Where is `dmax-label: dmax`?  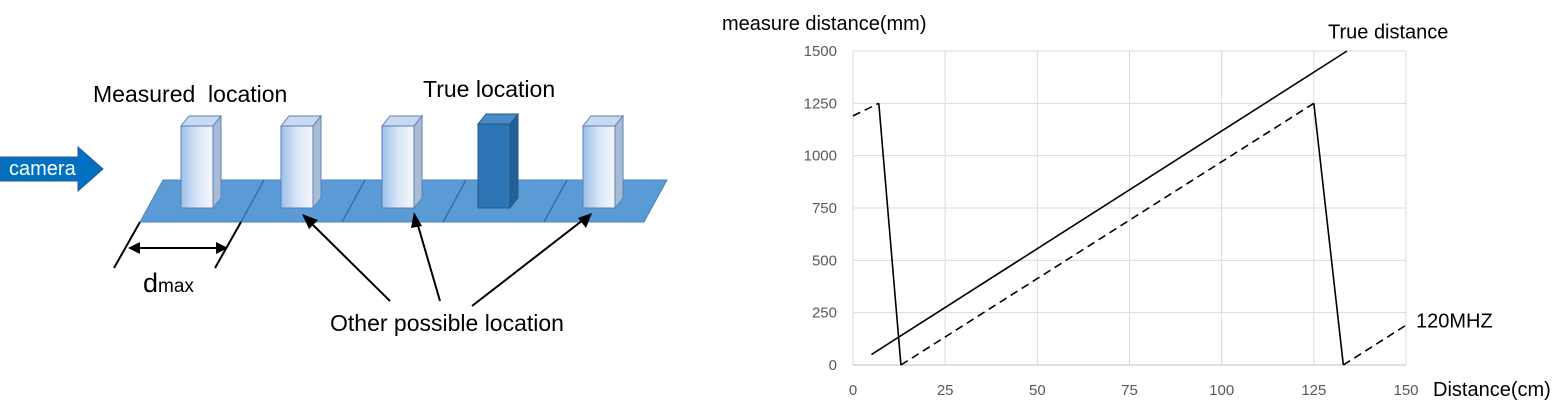
dmax-label: dmax is located at coordinates (168, 283).